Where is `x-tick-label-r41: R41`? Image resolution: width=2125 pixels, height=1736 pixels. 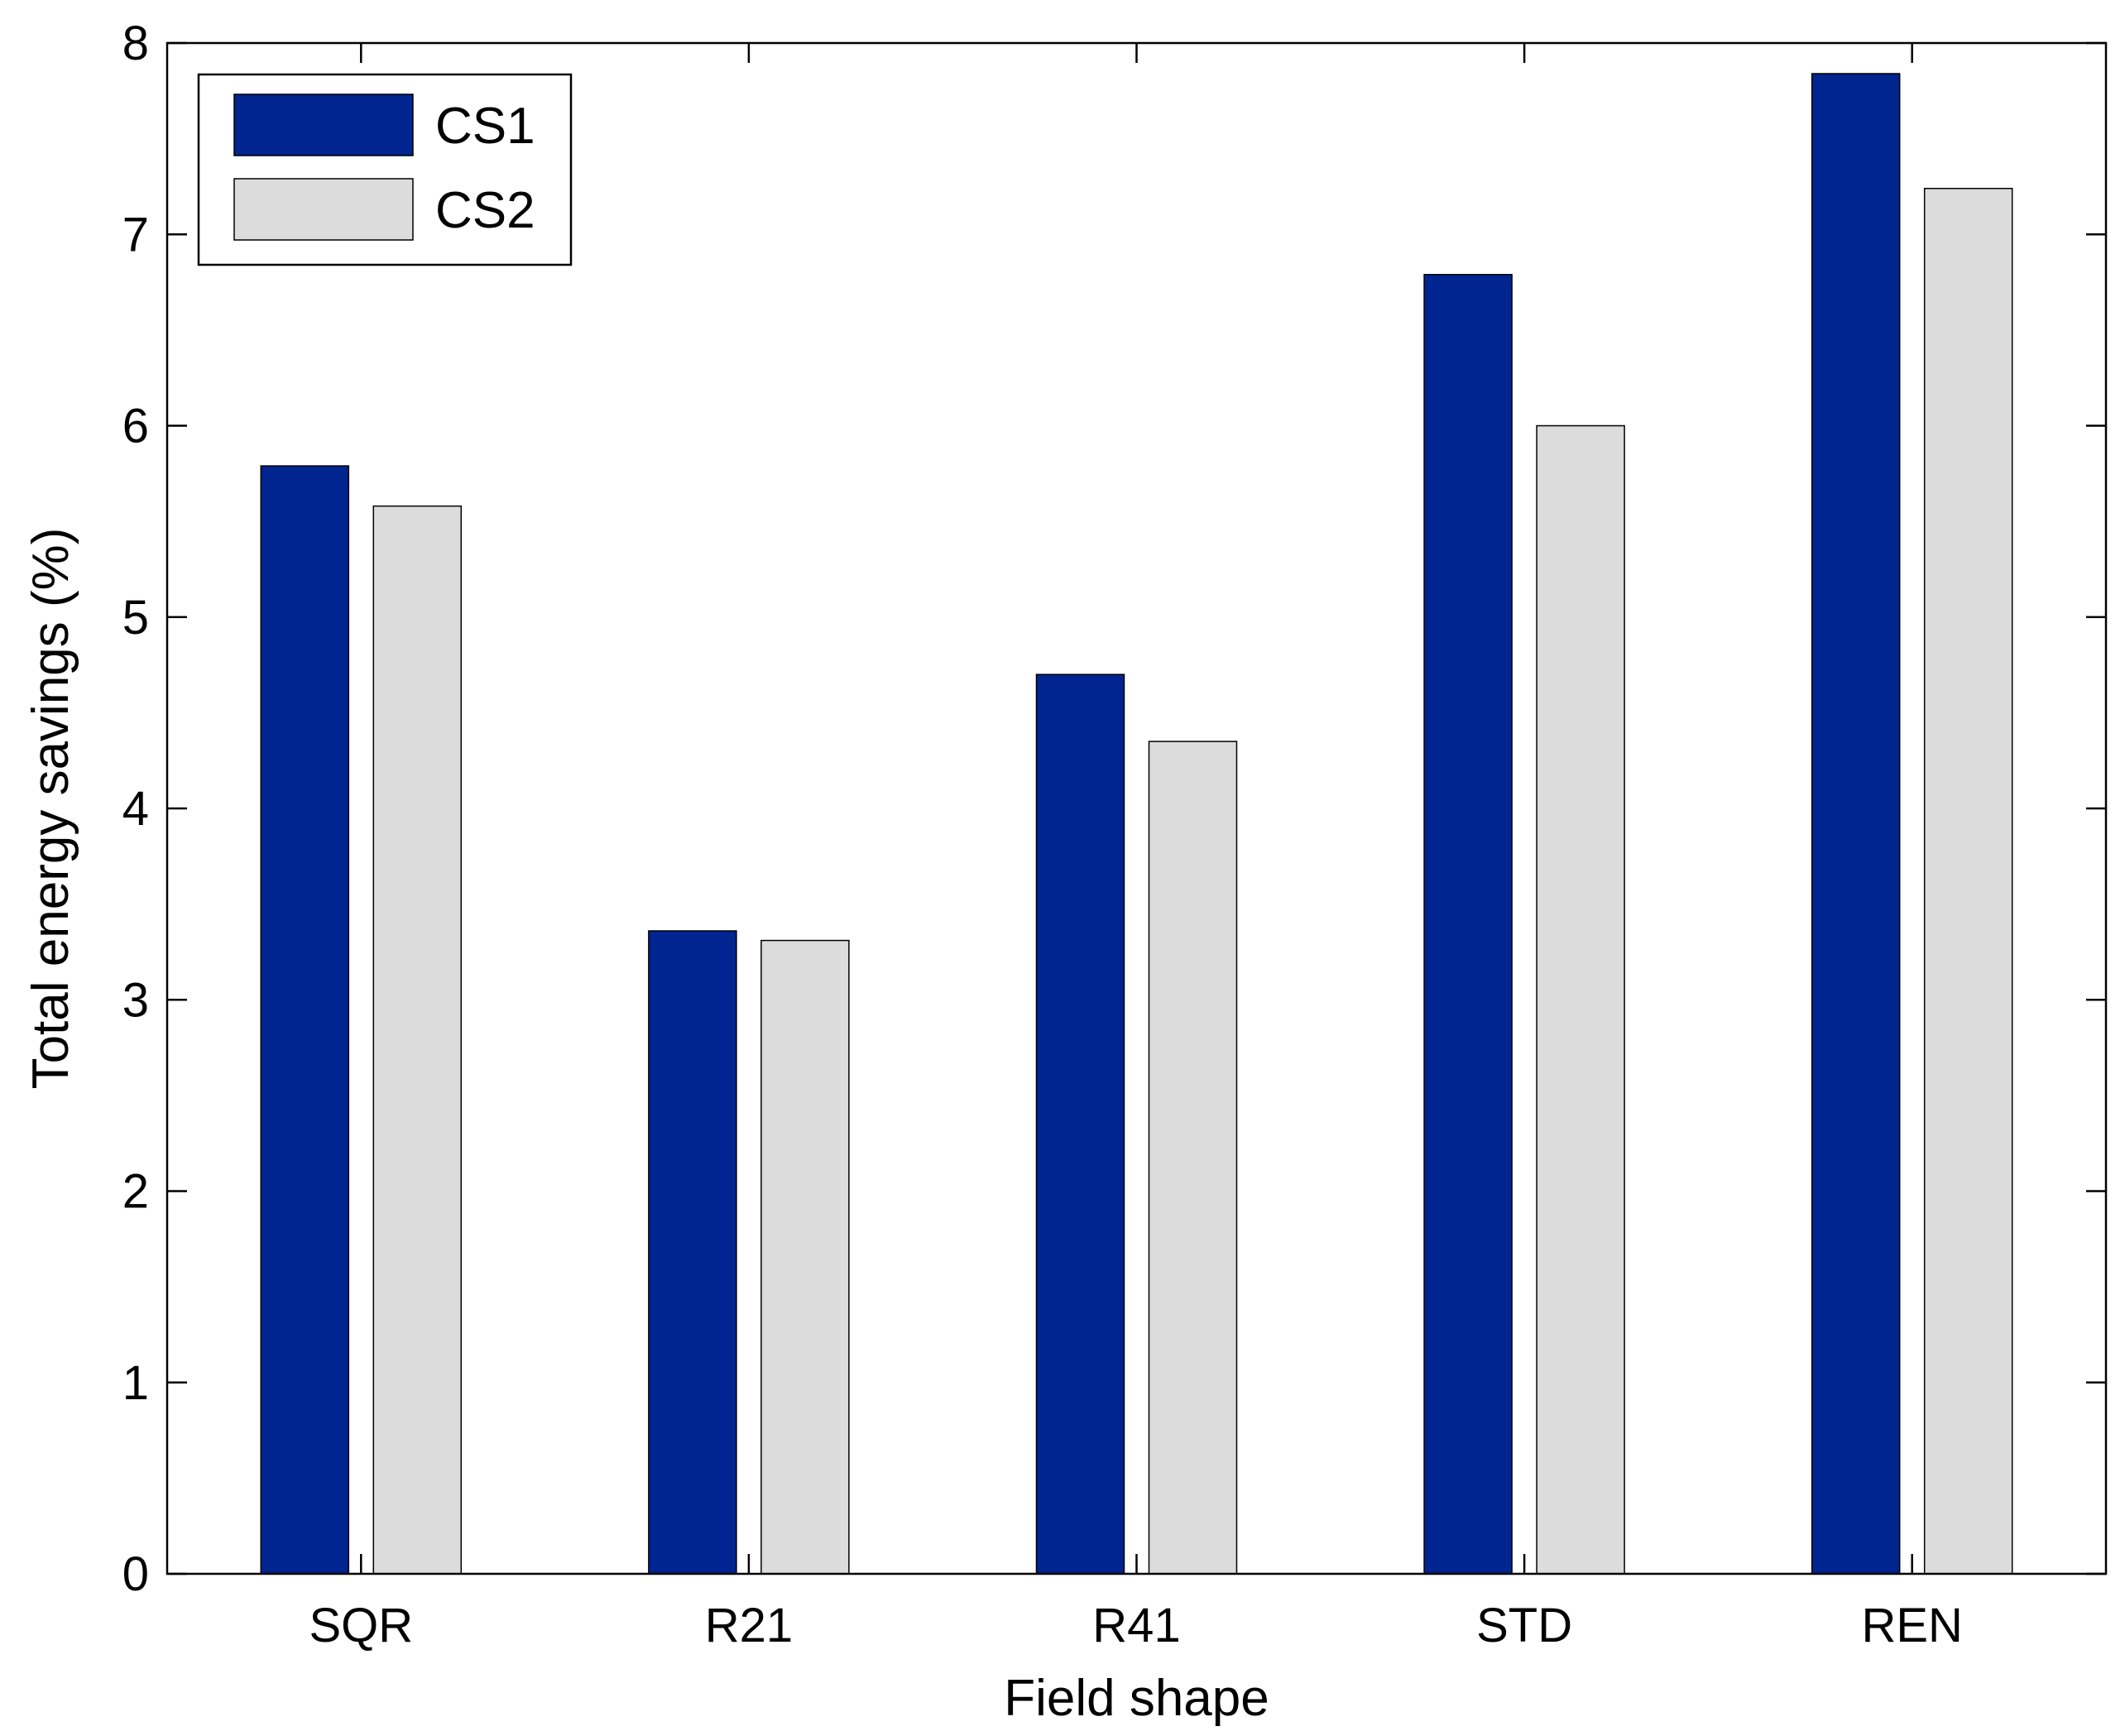
x-tick-label-r41: R41 is located at coordinates (1136, 1625).